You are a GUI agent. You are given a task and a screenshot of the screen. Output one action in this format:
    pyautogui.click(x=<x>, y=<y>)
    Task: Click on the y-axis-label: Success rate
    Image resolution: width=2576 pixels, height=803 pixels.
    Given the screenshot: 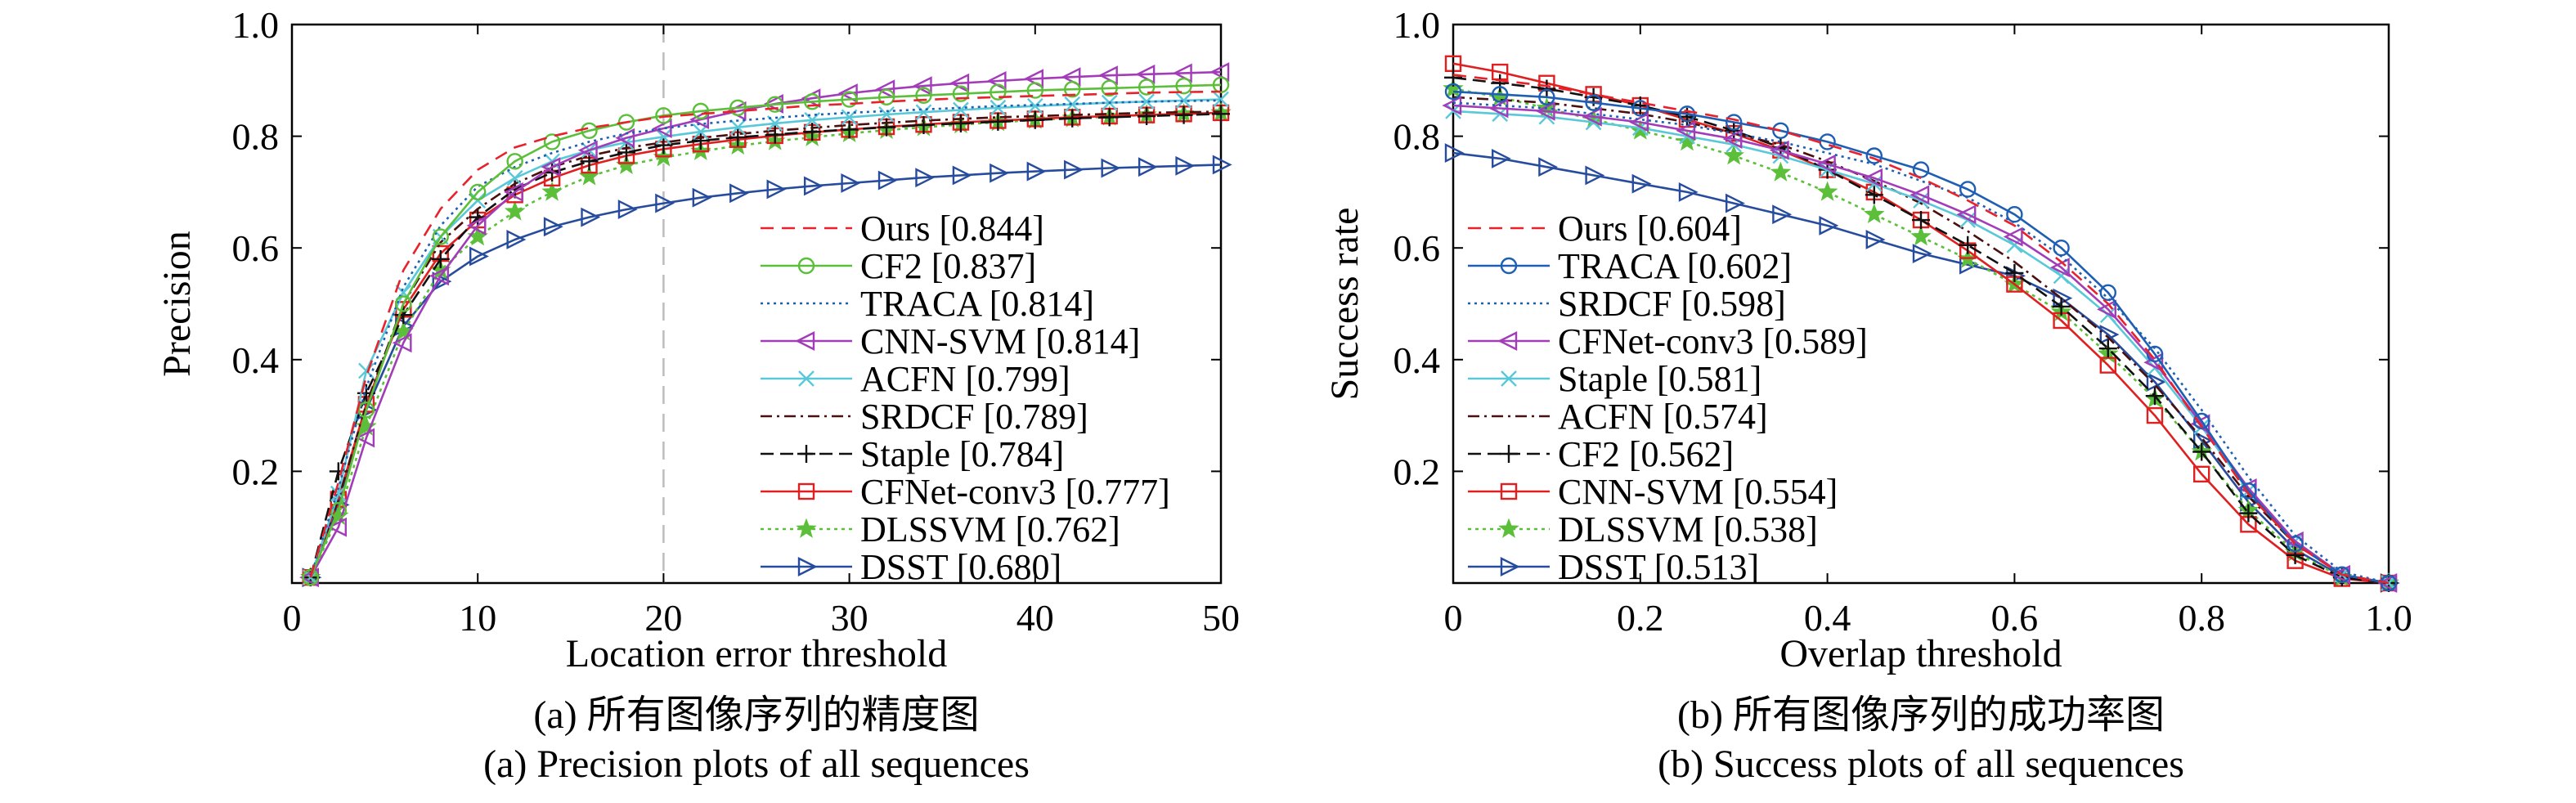 What is the action you would take?
    pyautogui.click(x=1345, y=304)
    